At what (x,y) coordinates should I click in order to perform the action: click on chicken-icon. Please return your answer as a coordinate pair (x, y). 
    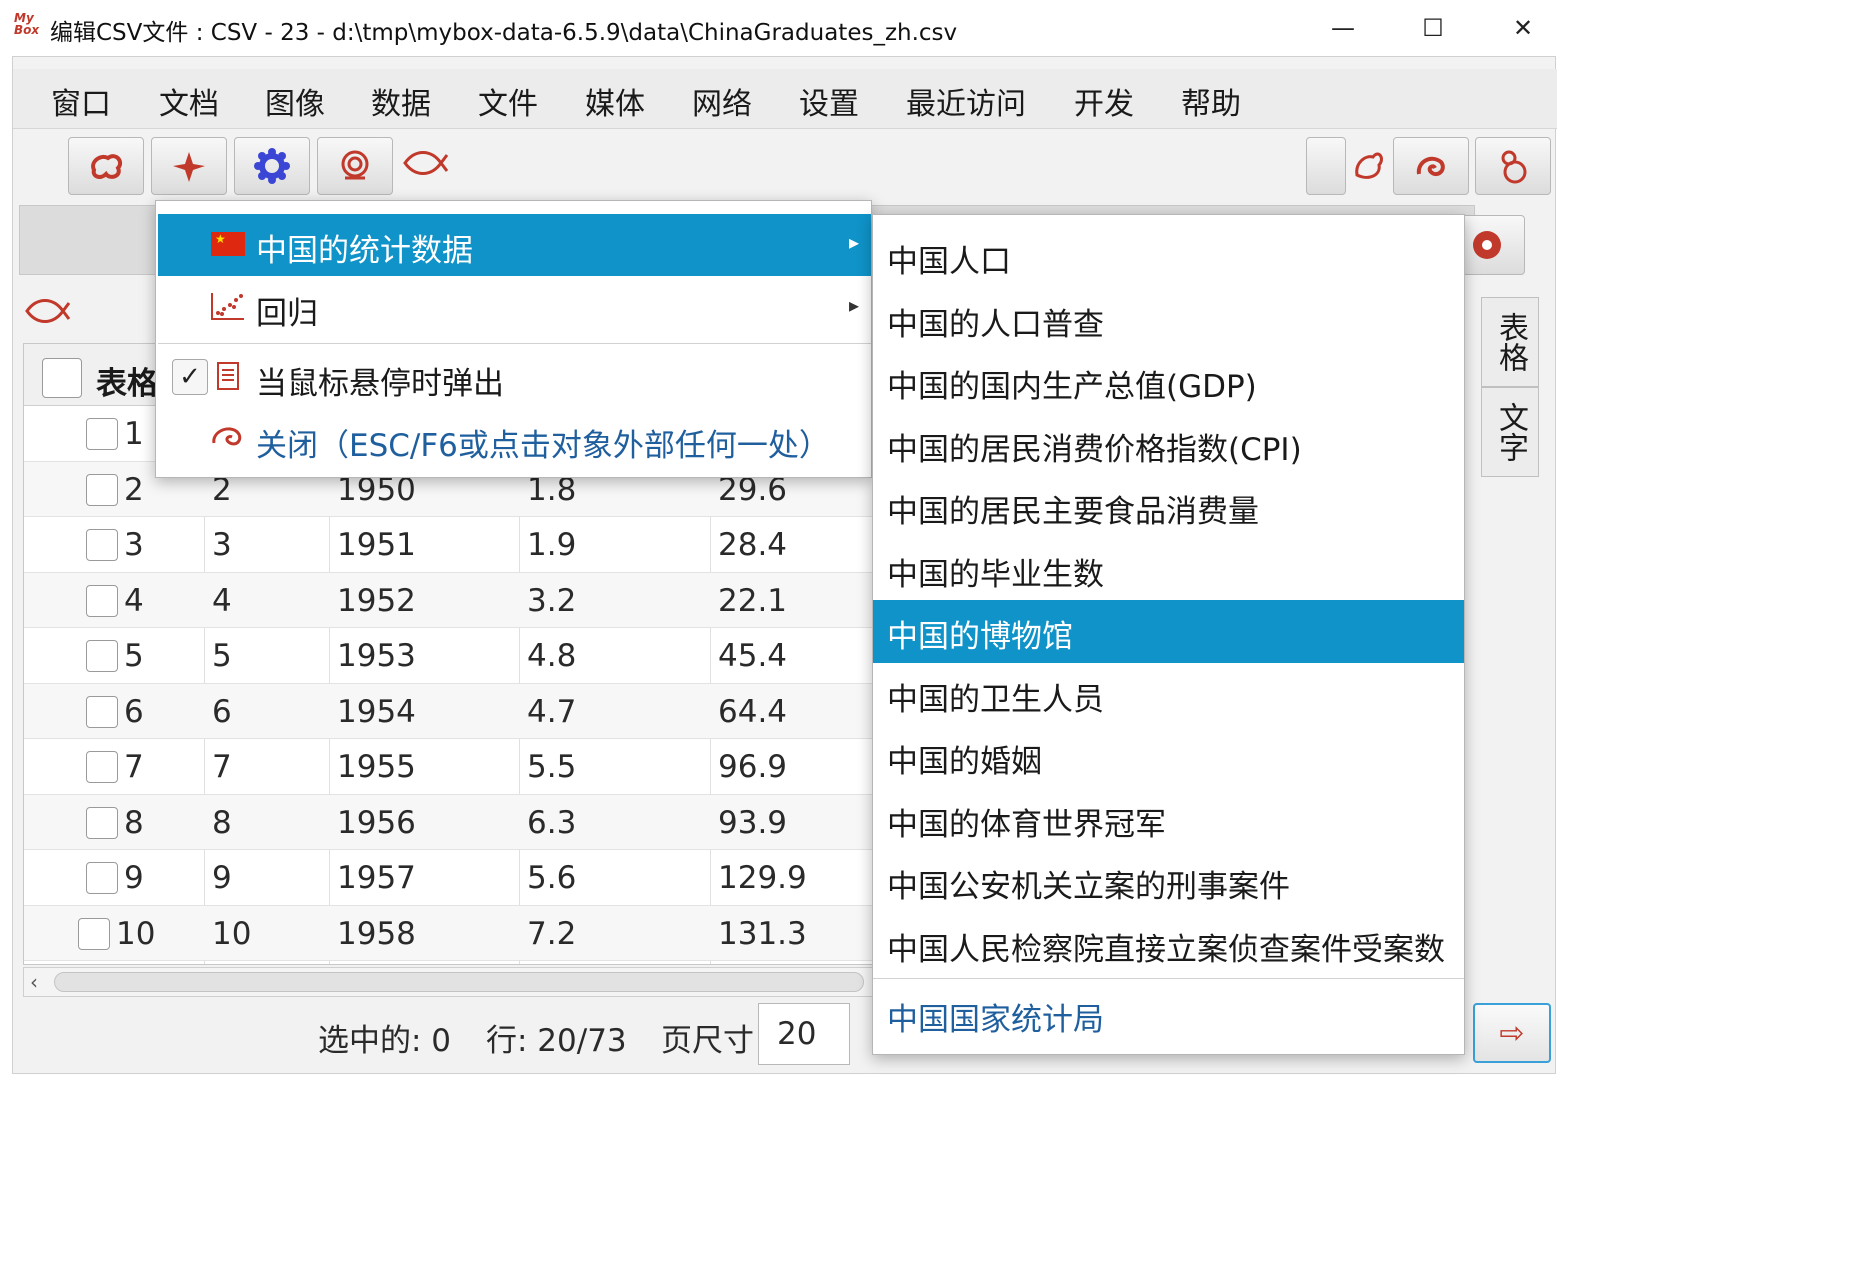
    Looking at the image, I should click on (1369, 169).